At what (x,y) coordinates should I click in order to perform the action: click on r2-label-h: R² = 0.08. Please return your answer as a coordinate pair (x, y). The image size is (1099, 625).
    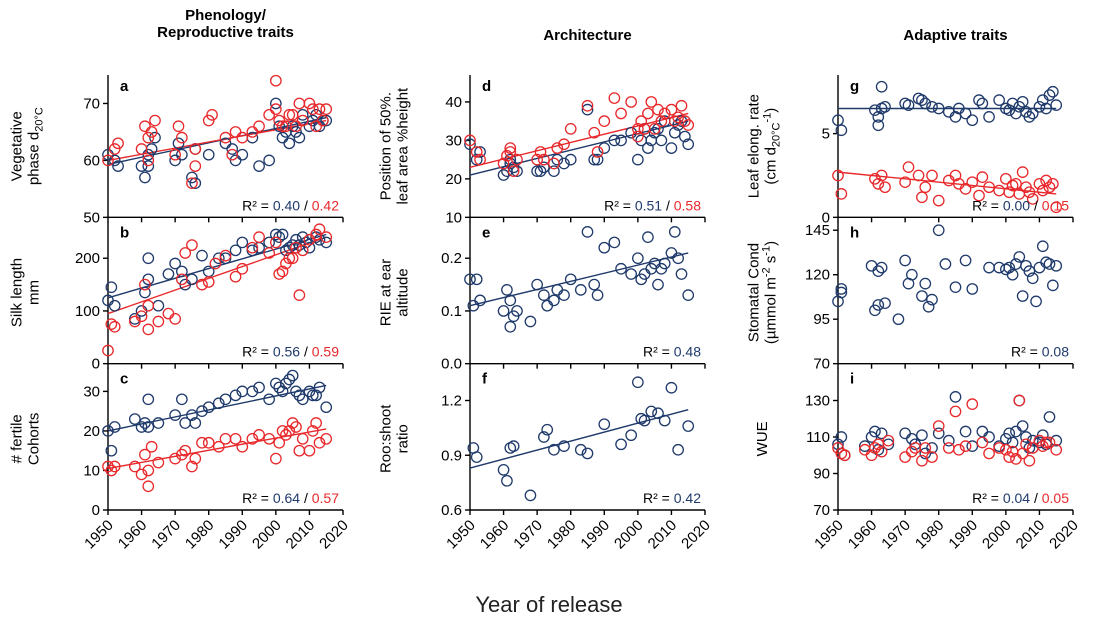
    Looking at the image, I should click on (1040, 352).